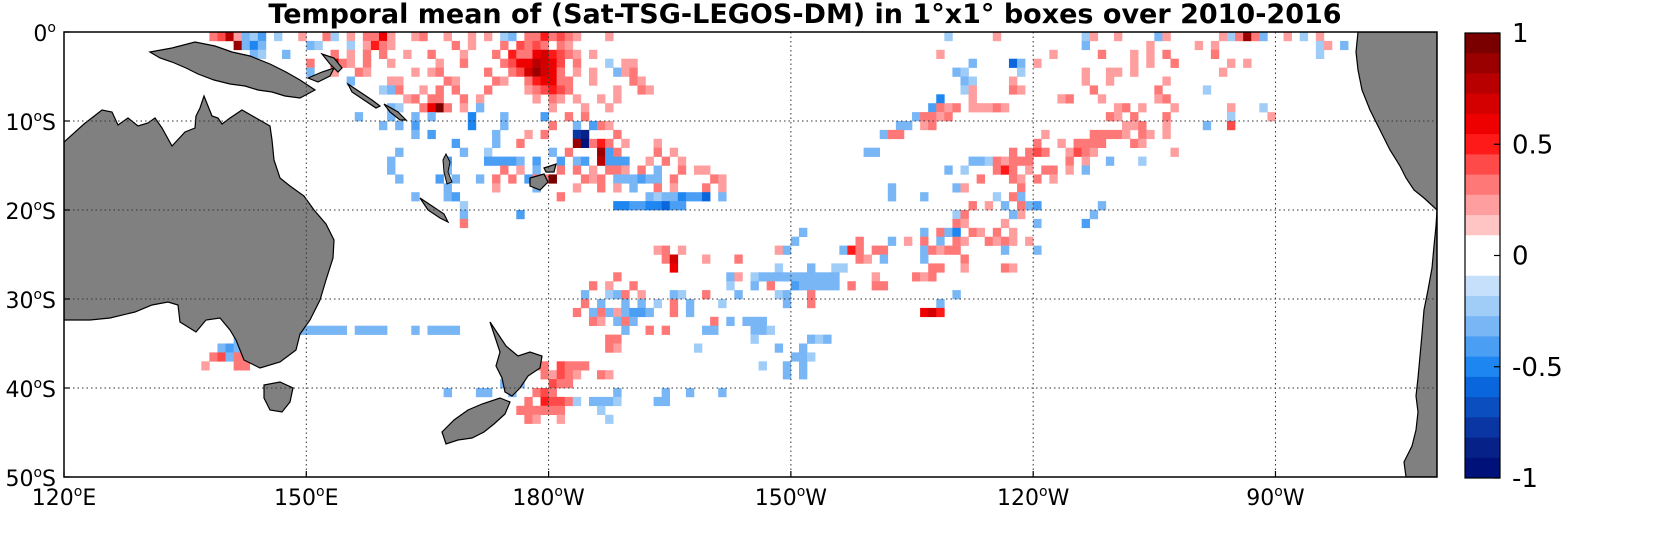  Describe the element at coordinates (37, 256) in the screenshot. I see `y-axis-ticks: 0o 10oS 20oS 30oS 40oS 50oS` at that location.